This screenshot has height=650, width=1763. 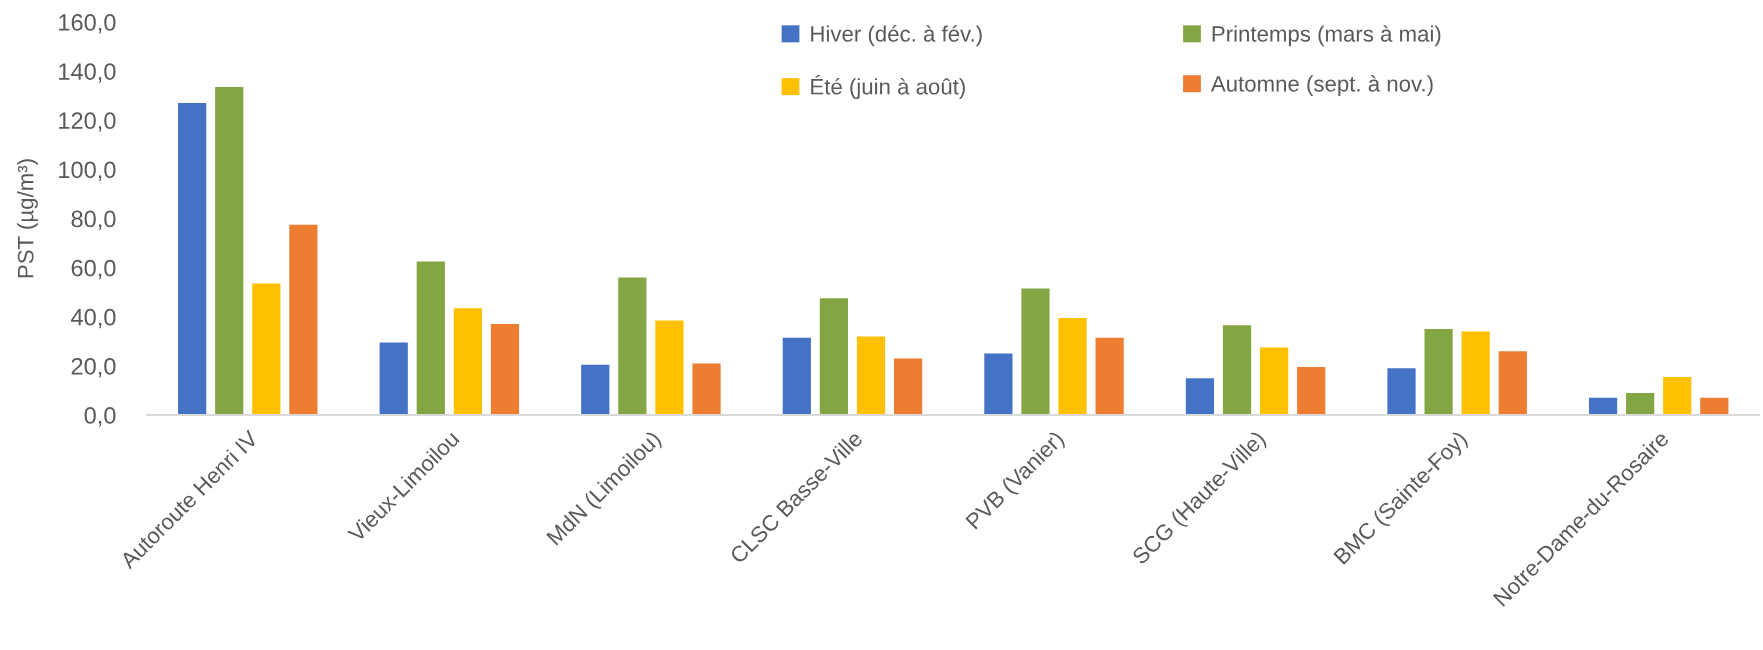 I want to click on y-tick-label: 40,0, so click(x=93, y=318).